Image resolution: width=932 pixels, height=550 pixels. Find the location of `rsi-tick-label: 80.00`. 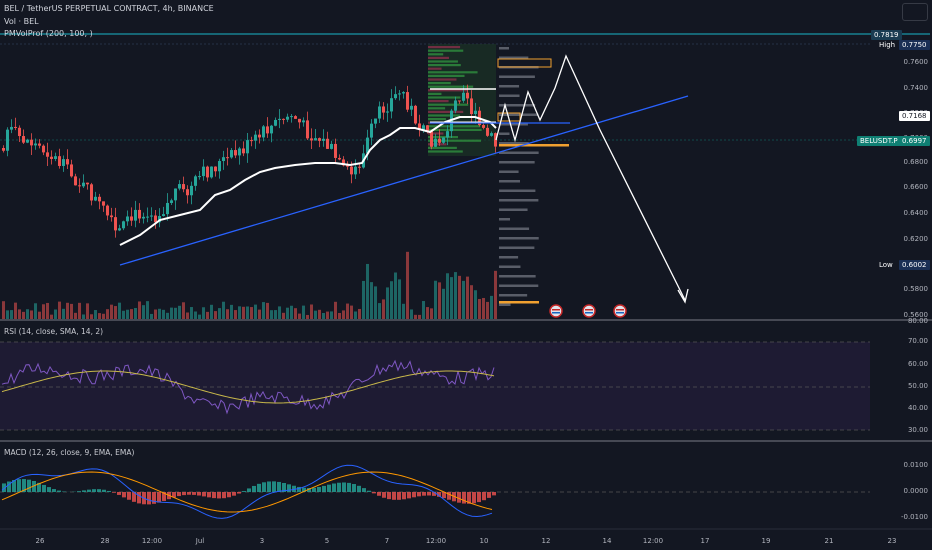

rsi-tick-label: 80.00 is located at coordinates (917, 321).